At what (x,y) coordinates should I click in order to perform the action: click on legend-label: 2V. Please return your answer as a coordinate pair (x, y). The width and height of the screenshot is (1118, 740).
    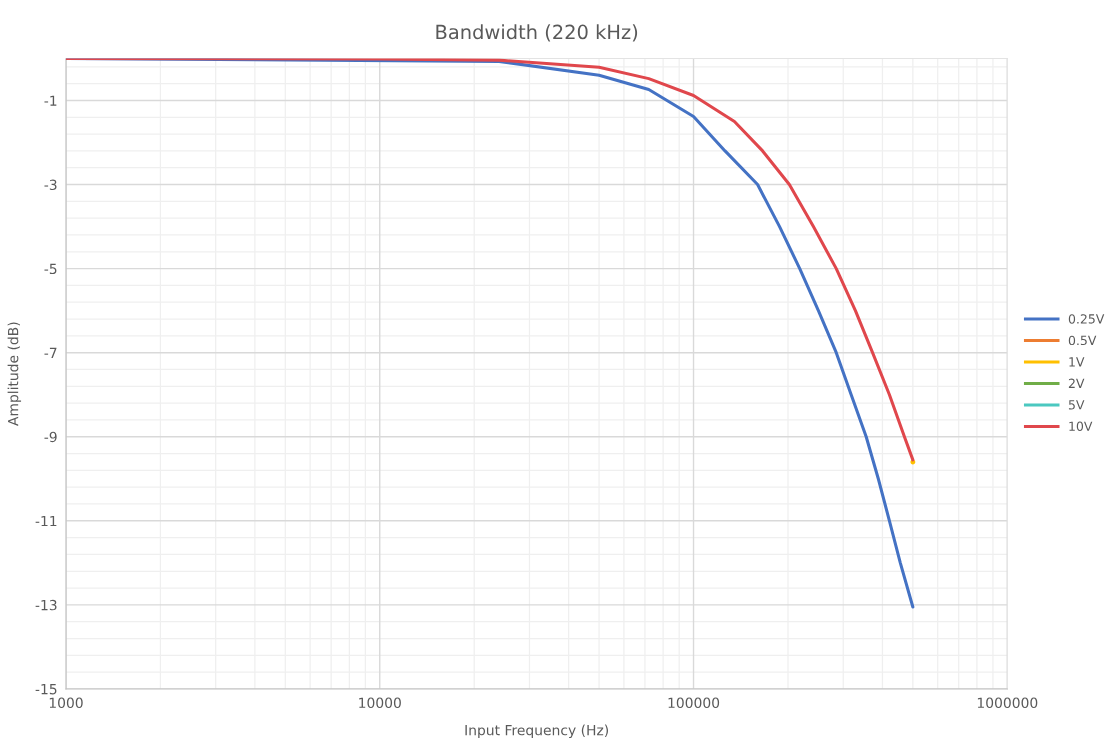
    Looking at the image, I should click on (1076, 383).